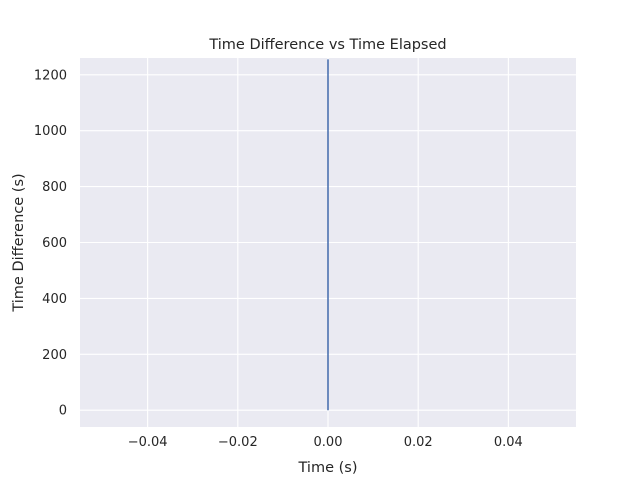 This screenshot has width=640, height=480. Describe the element at coordinates (327, 45) in the screenshot. I see `chart-title: Time Difference vs Time Elapsed` at that location.